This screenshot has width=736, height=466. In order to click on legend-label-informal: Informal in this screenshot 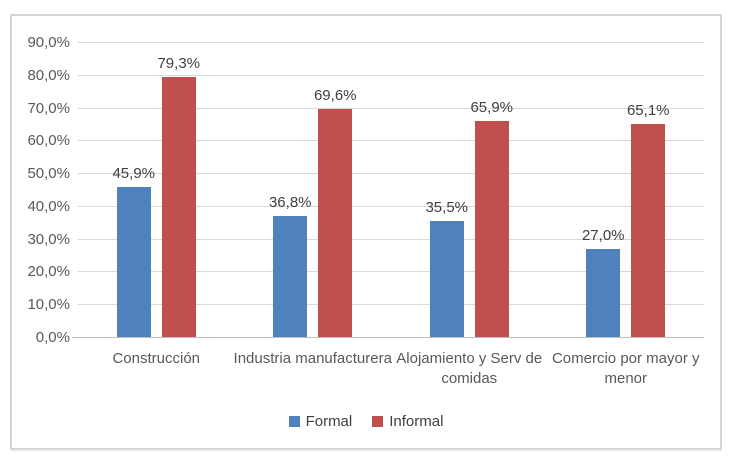, I will do `click(416, 421)`.